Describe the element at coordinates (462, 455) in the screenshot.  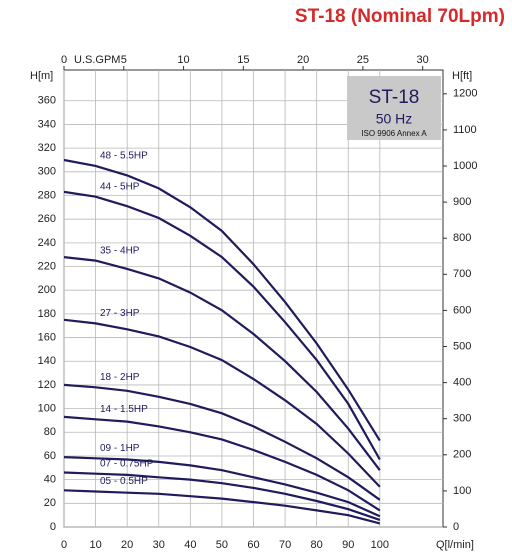
I see `y2-tick-label: 200` at that location.